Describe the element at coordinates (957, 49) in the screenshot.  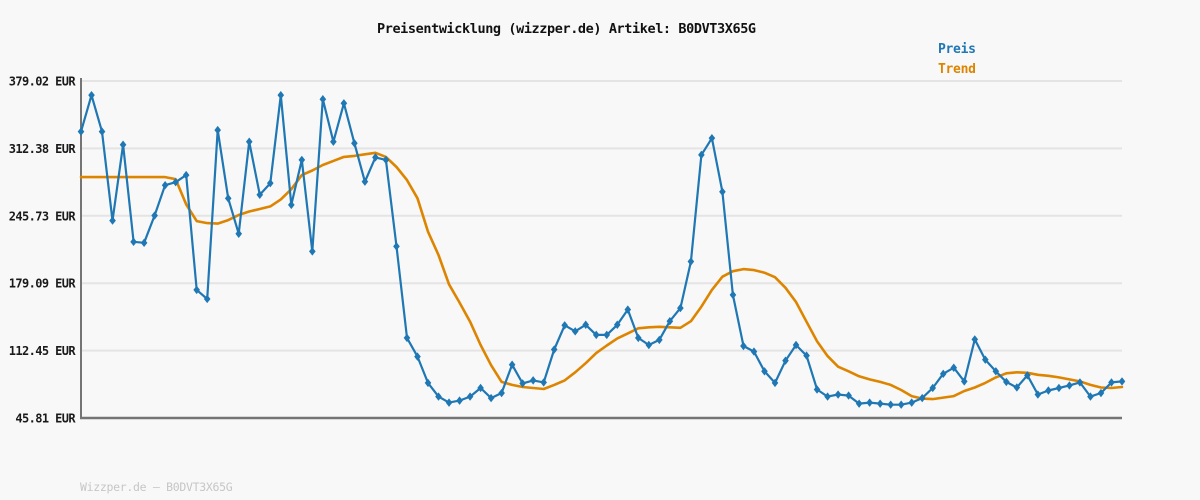
I see `legend-price-label: Preis` at that location.